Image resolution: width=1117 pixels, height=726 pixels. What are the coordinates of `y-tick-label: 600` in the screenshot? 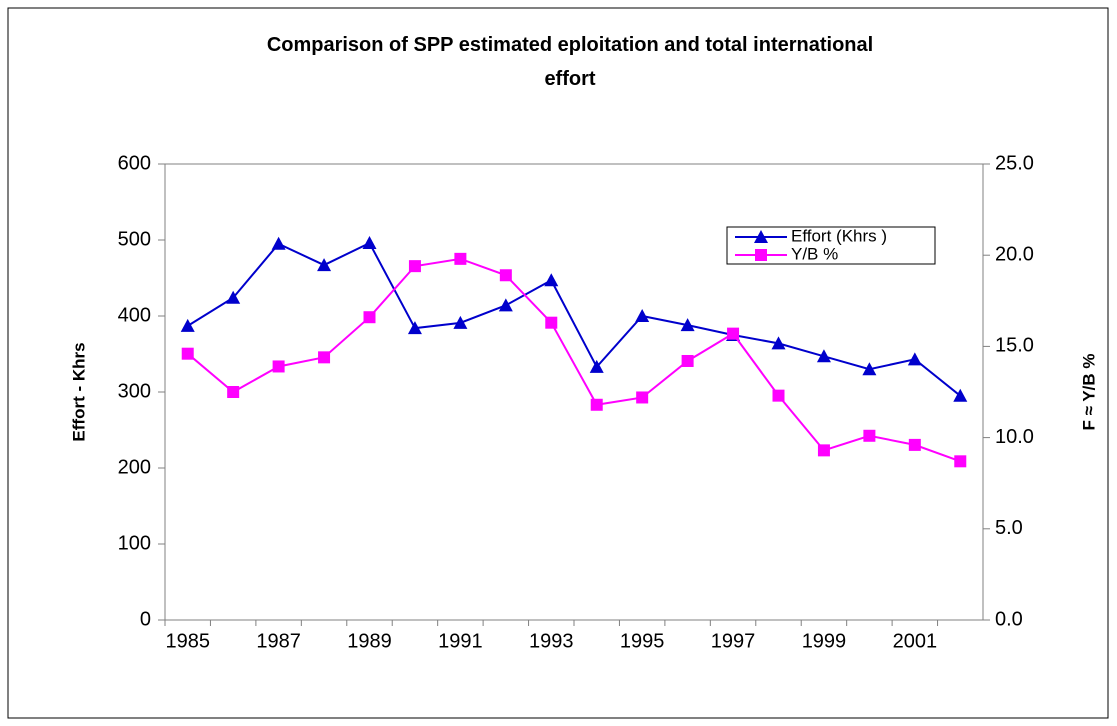 It's located at (134, 163).